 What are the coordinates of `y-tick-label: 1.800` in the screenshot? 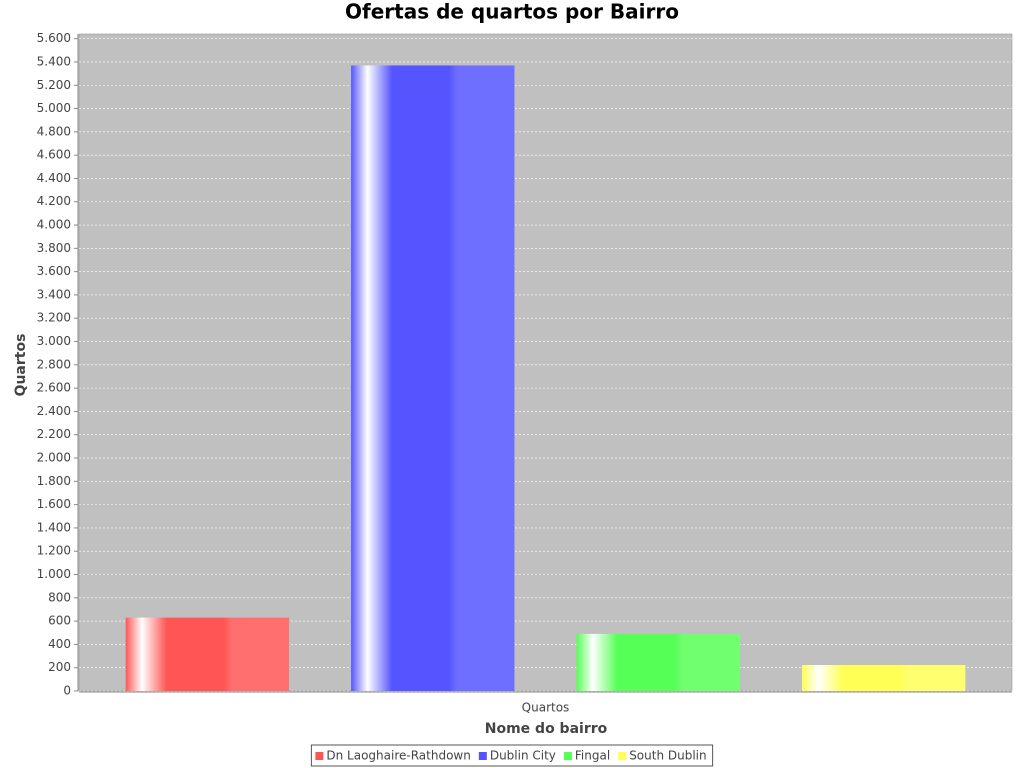 It's located at (54, 481).